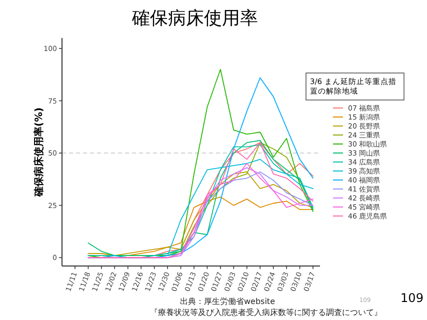 The image size is (427, 320). Describe the element at coordinates (412, 298) in the screenshot. I see `text: 109` at that location.